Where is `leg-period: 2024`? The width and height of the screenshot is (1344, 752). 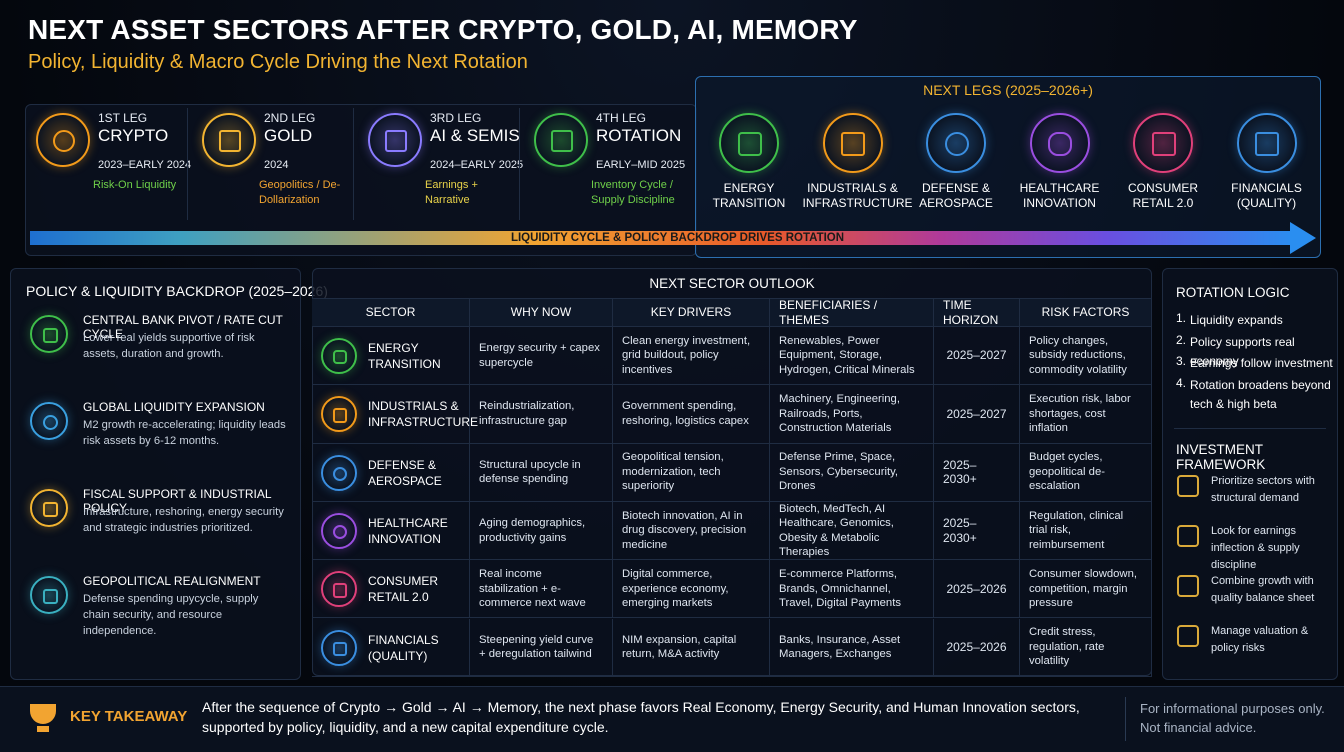 leg-period: 2024 is located at coordinates (276, 165).